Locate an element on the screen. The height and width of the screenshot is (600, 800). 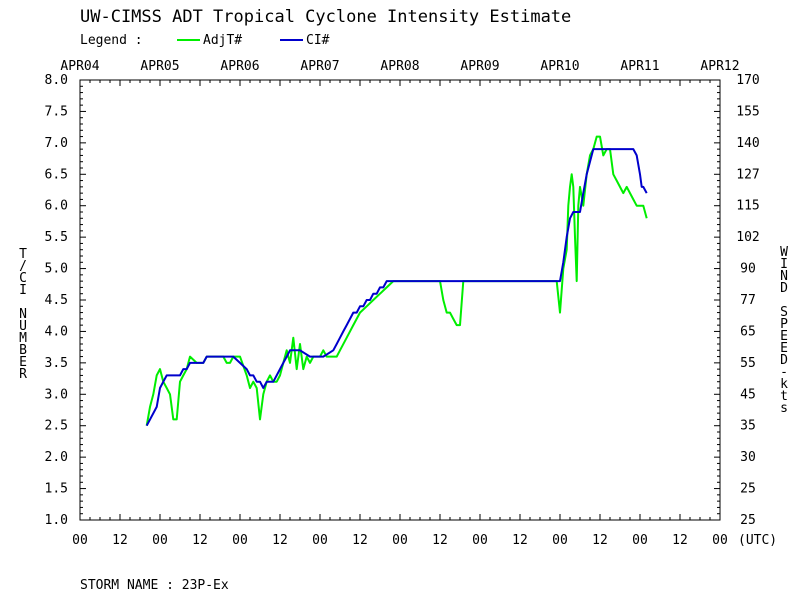
tci-tick-label: 4.0 is located at coordinates (56, 331).